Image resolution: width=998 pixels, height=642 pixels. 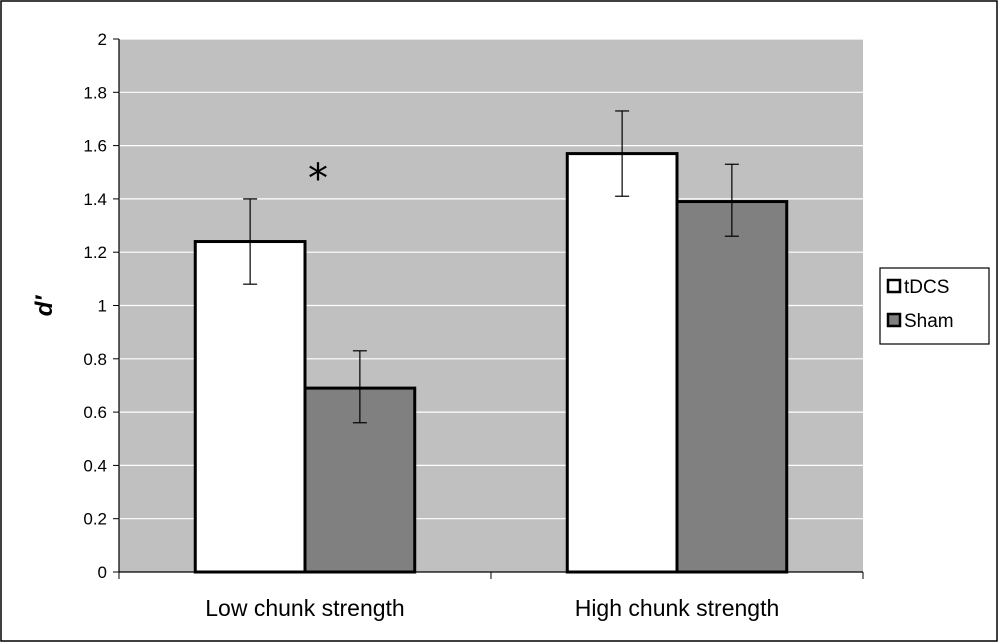 What do you see at coordinates (102, 306) in the screenshot?
I see `y-tick-label: 1` at bounding box center [102, 306].